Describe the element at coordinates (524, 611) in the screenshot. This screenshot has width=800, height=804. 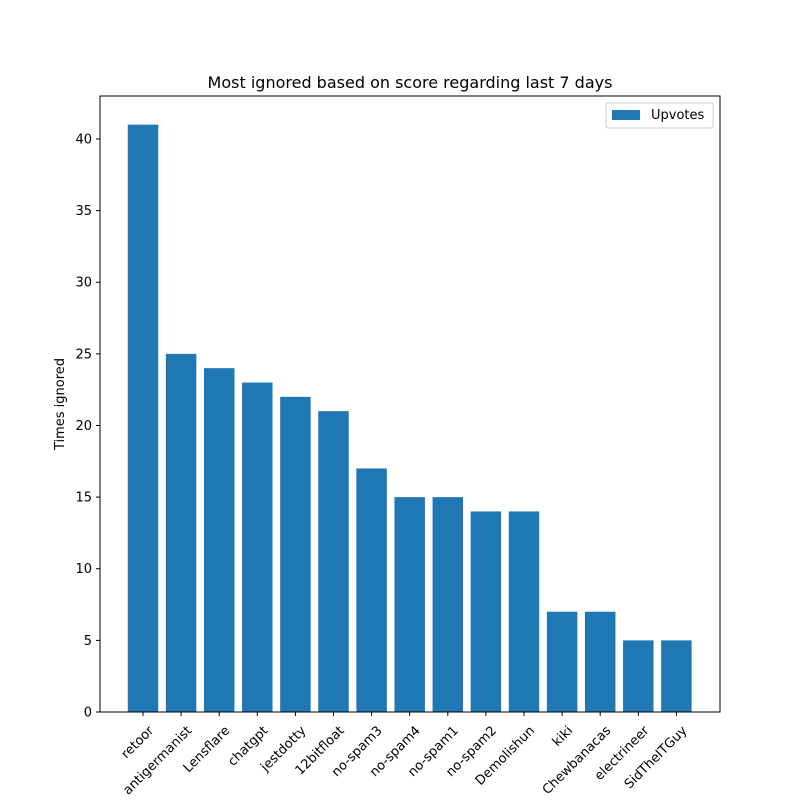
I see `bar-Demolishun` at that location.